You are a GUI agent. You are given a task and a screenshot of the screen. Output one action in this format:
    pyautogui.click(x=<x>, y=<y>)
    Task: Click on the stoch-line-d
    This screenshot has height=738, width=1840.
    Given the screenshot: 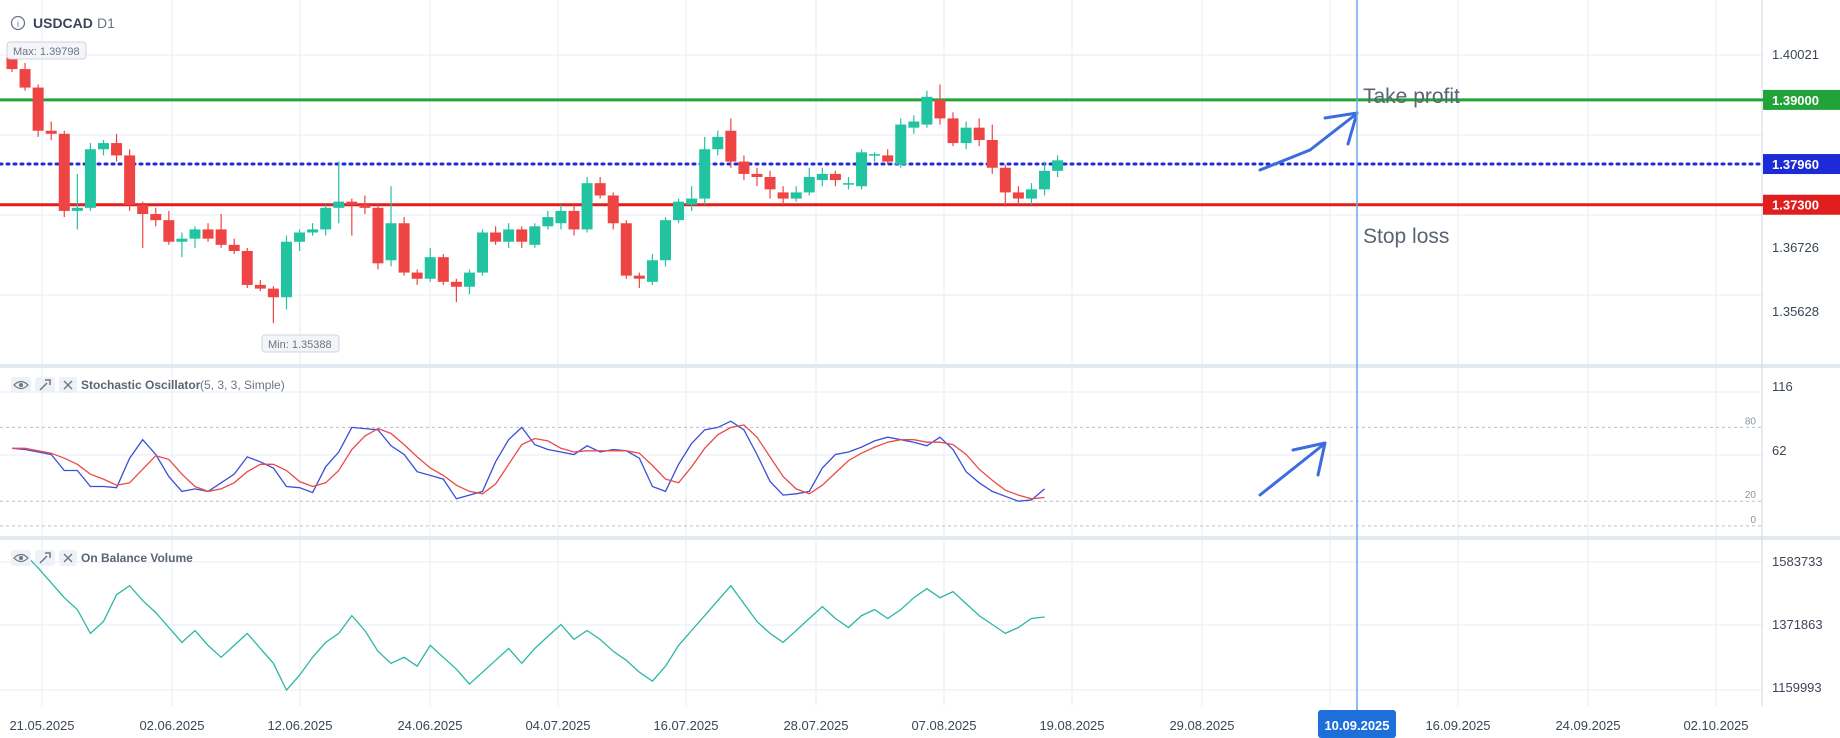 What is the action you would take?
    pyautogui.click(x=528, y=462)
    